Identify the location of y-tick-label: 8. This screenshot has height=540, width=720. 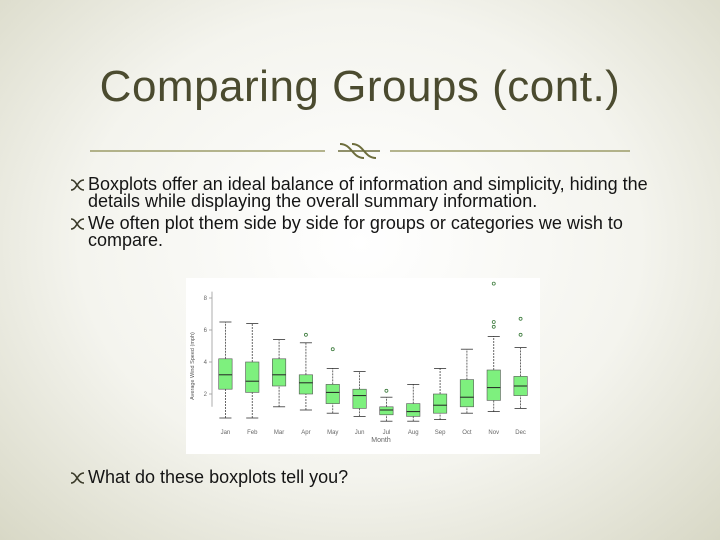
(206, 299).